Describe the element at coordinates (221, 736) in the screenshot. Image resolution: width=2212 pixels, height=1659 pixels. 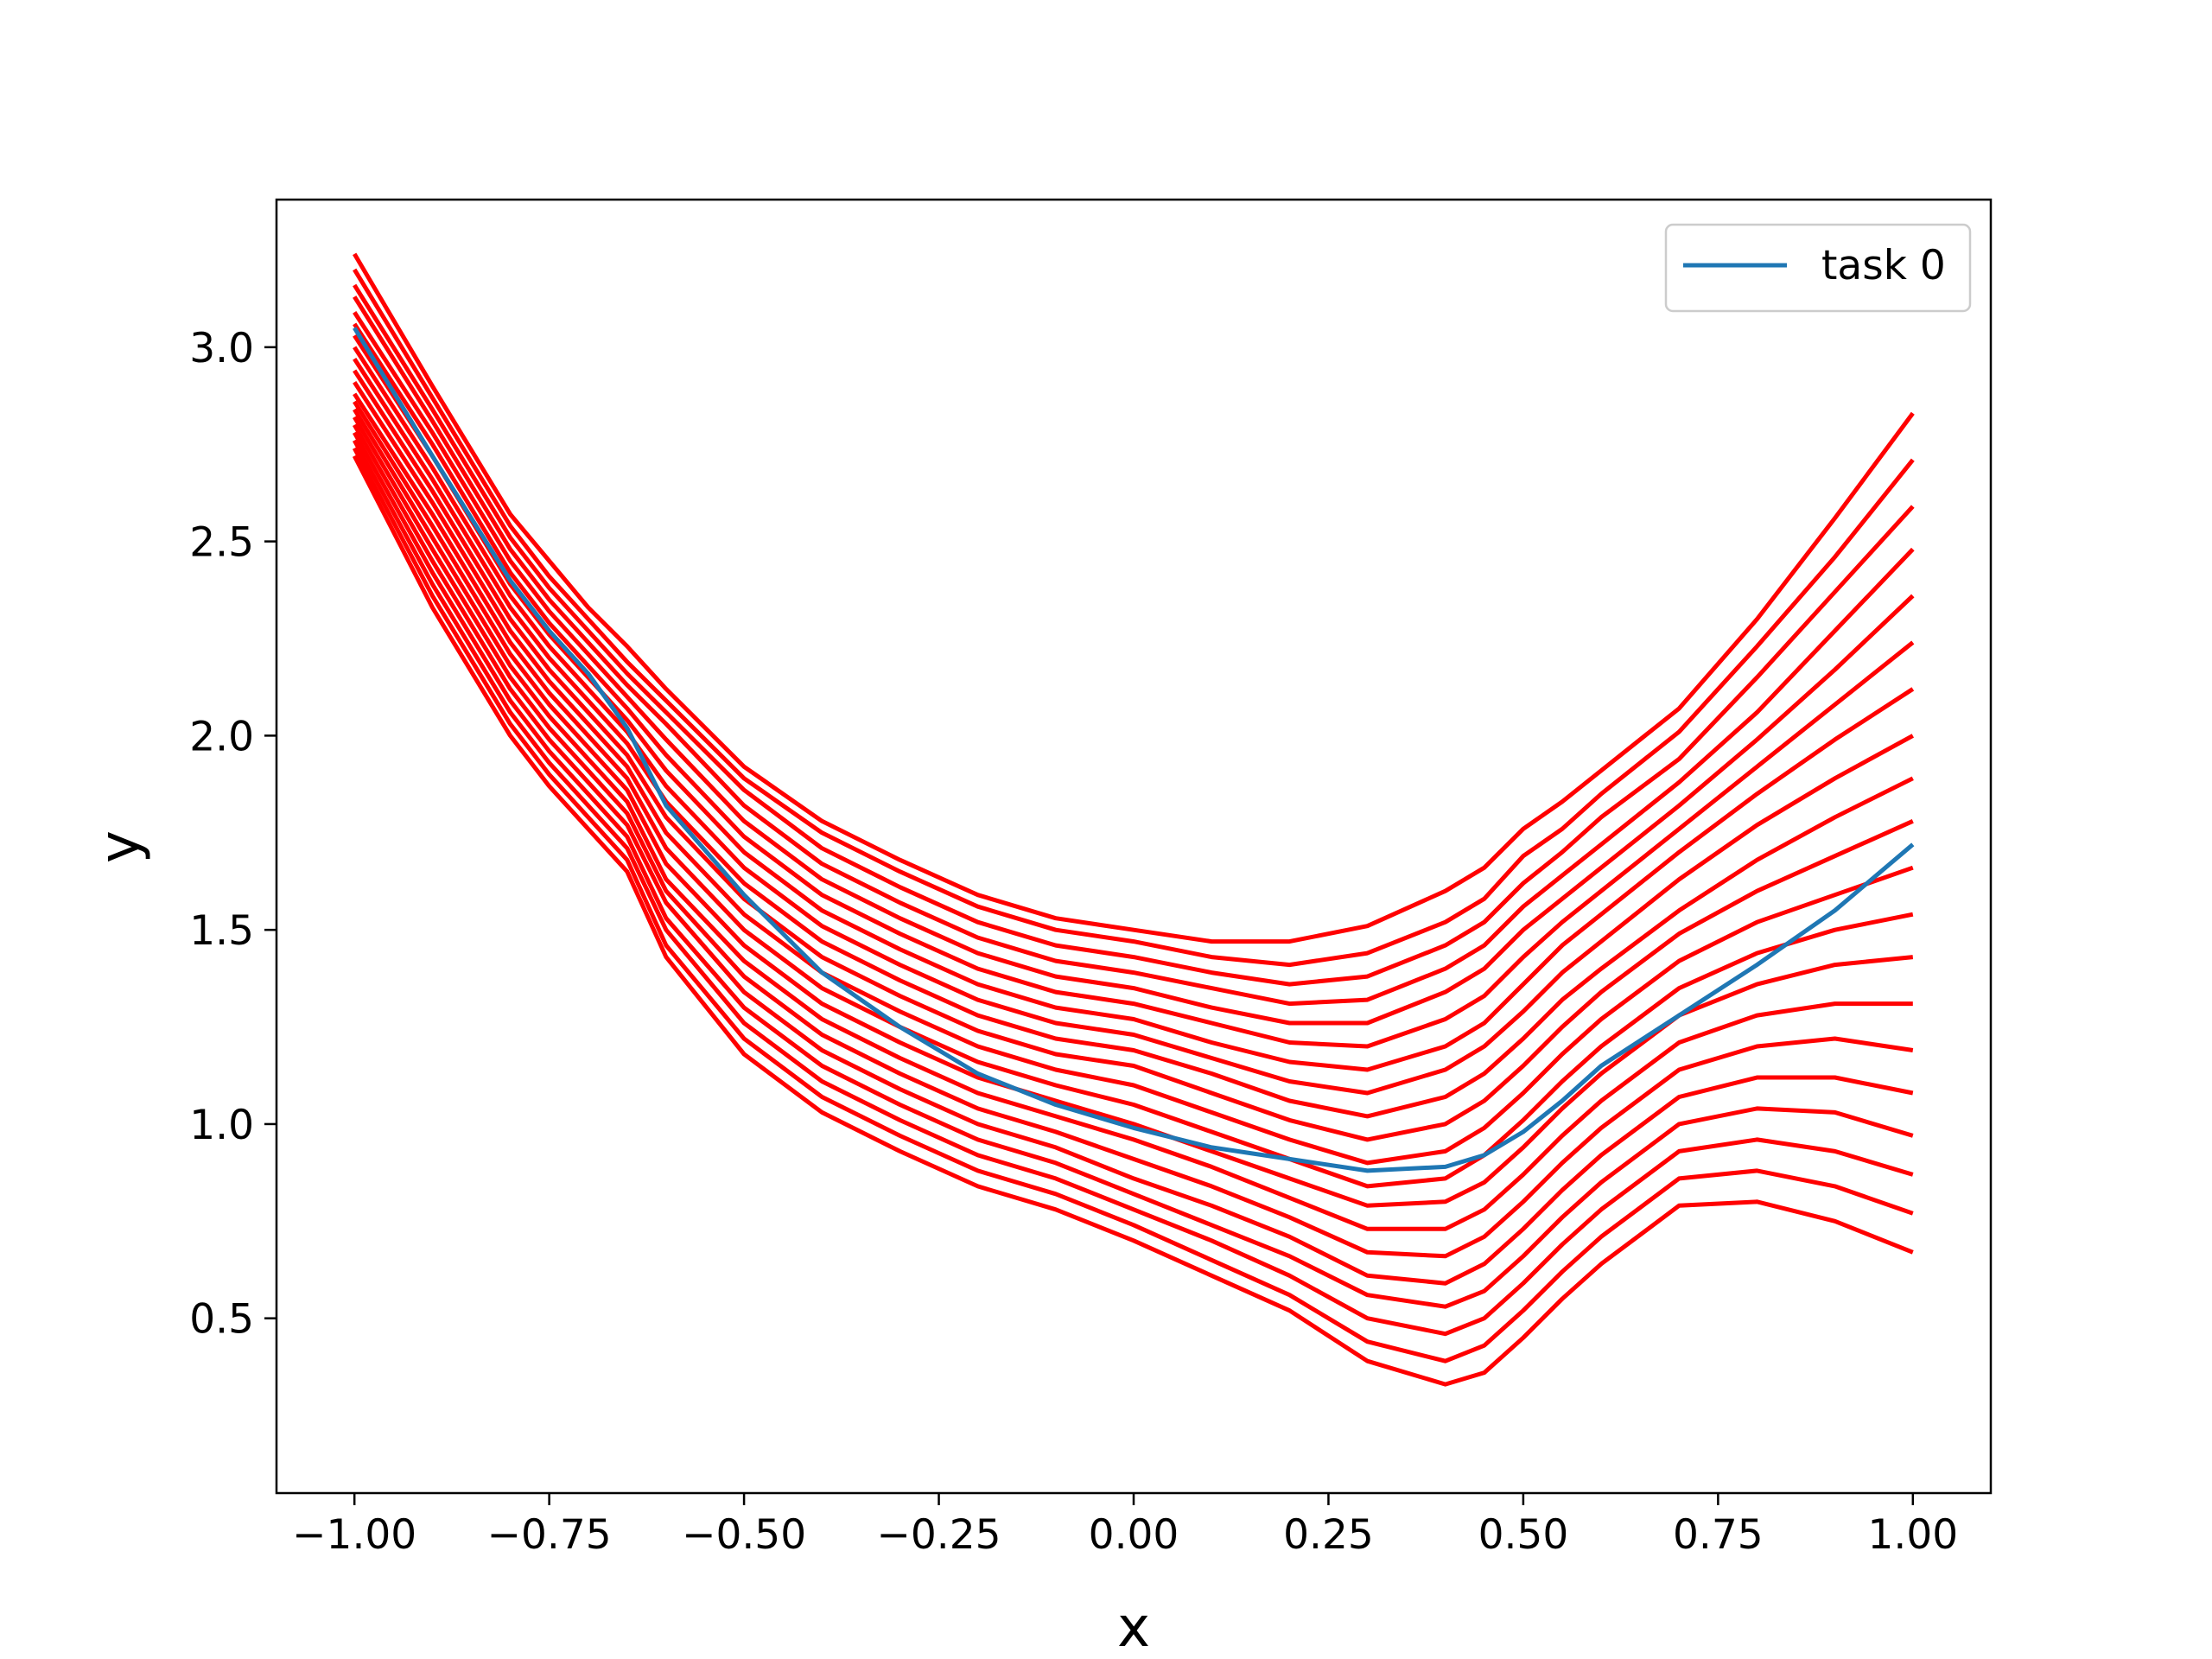
I see `y-tick-label: 2.0` at that location.